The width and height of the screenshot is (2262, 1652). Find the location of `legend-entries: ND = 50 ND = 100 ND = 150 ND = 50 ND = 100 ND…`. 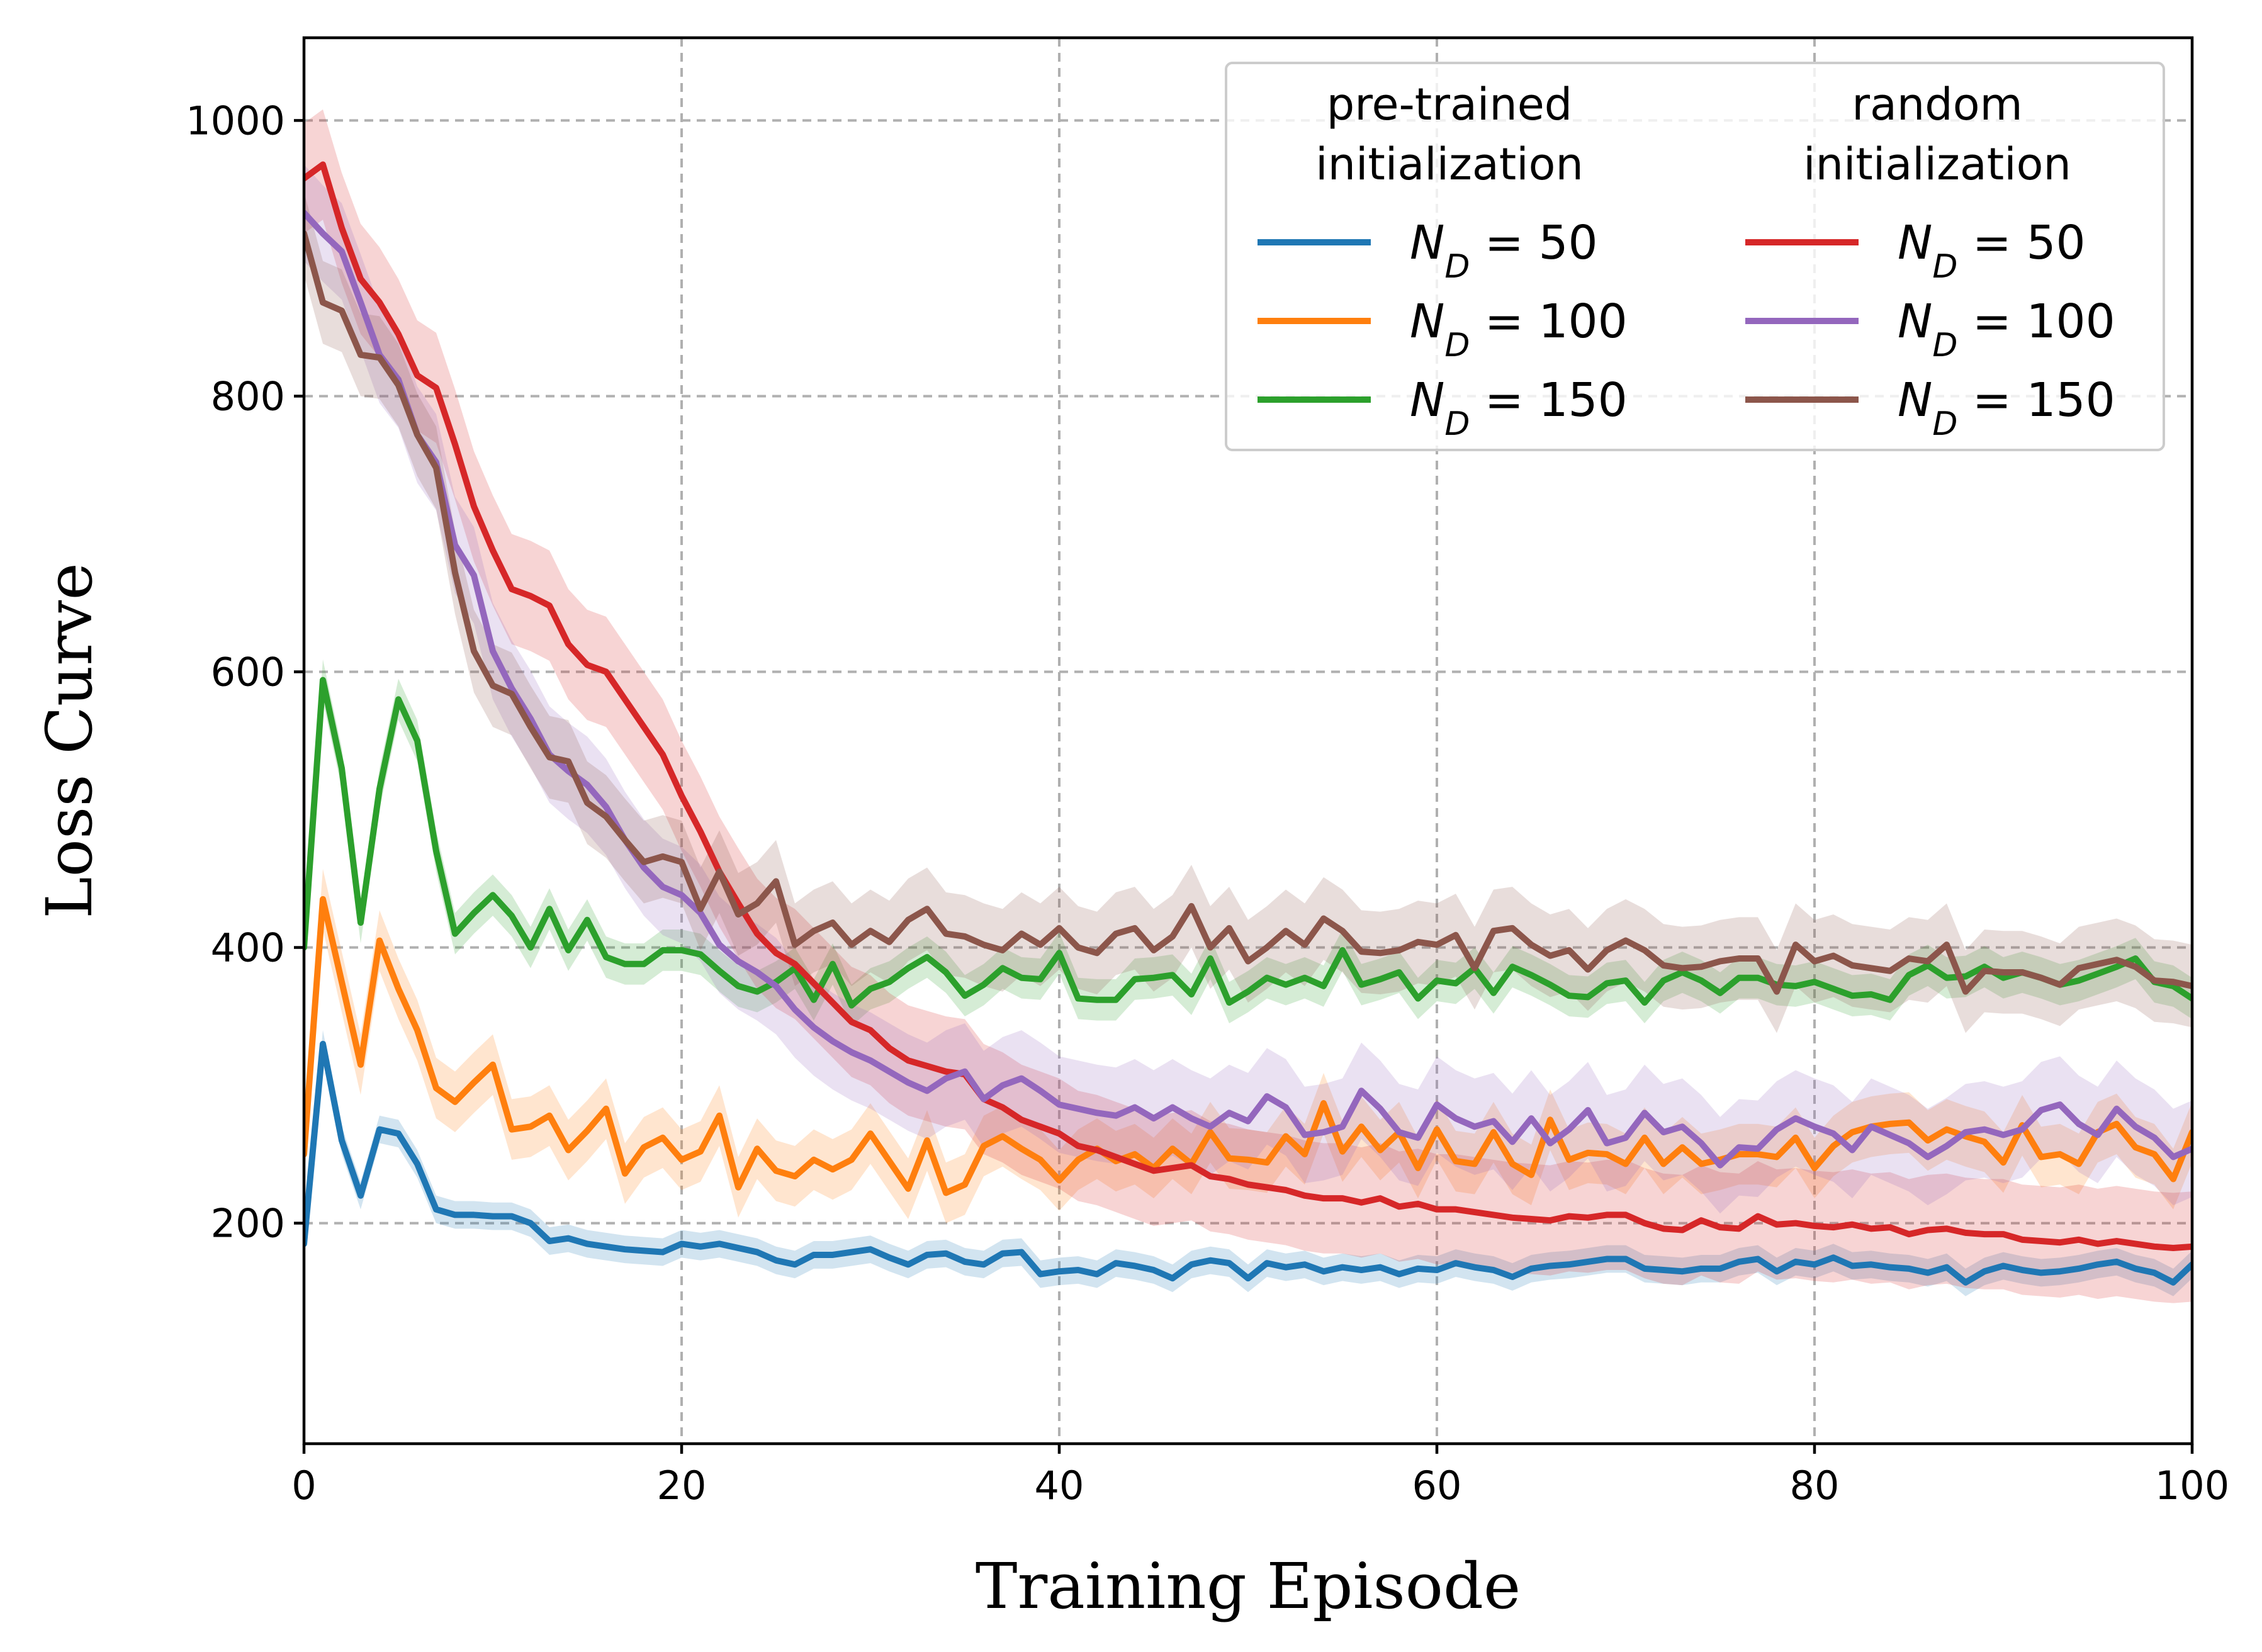

legend-entries: ND = 50 ND = 100 ND = 150 ND = 50 ND = 100 ND… is located at coordinates (1687, 329).